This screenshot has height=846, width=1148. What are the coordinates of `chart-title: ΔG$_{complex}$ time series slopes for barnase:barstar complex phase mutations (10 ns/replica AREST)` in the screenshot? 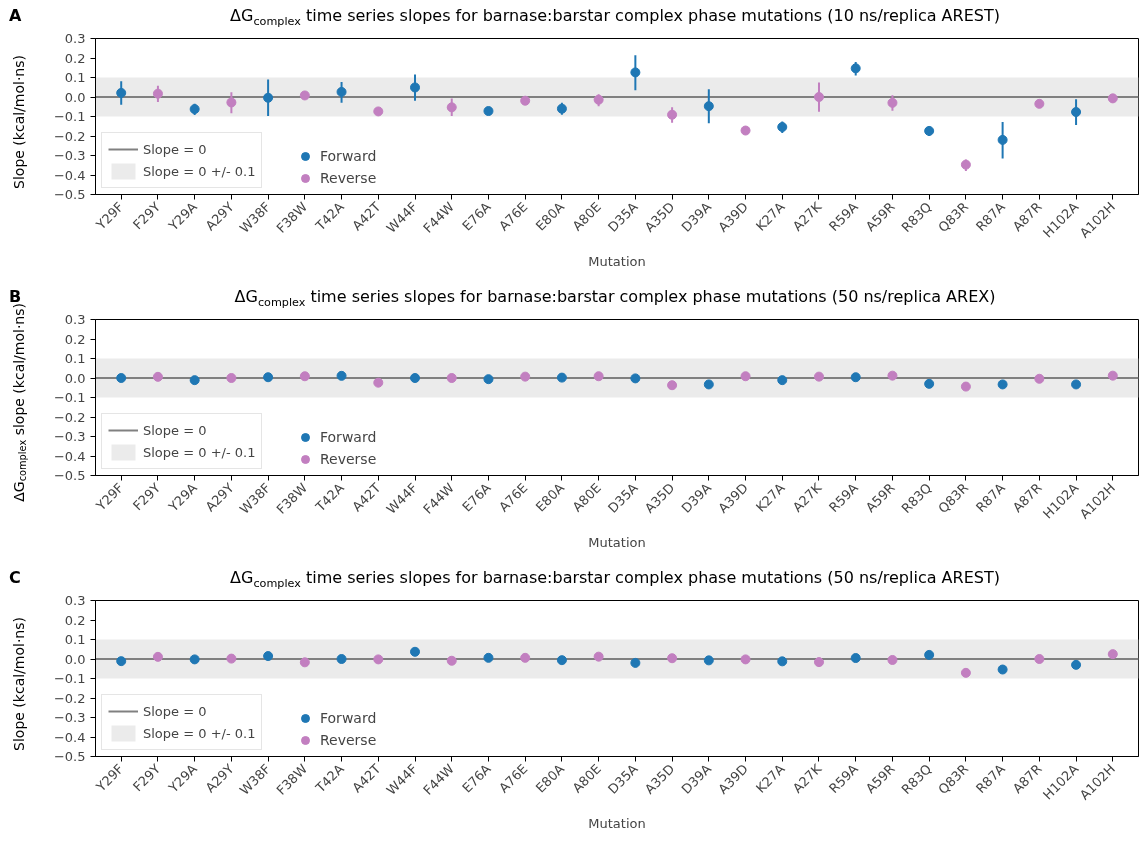 It's located at (615, 18).